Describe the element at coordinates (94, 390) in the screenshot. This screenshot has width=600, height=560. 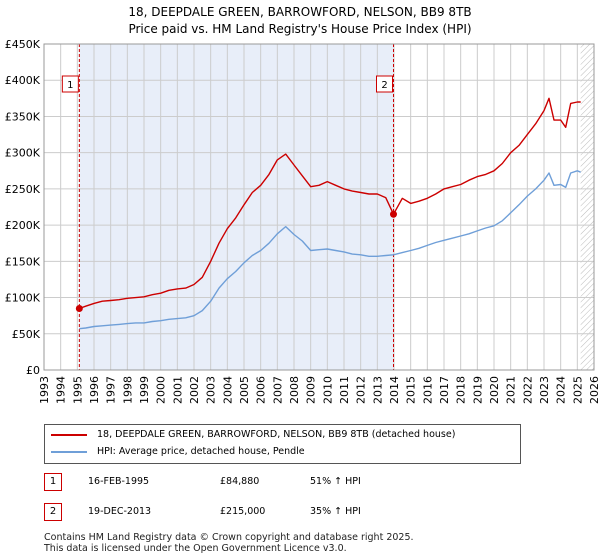
I see `x-tick-label: 1996` at that location.